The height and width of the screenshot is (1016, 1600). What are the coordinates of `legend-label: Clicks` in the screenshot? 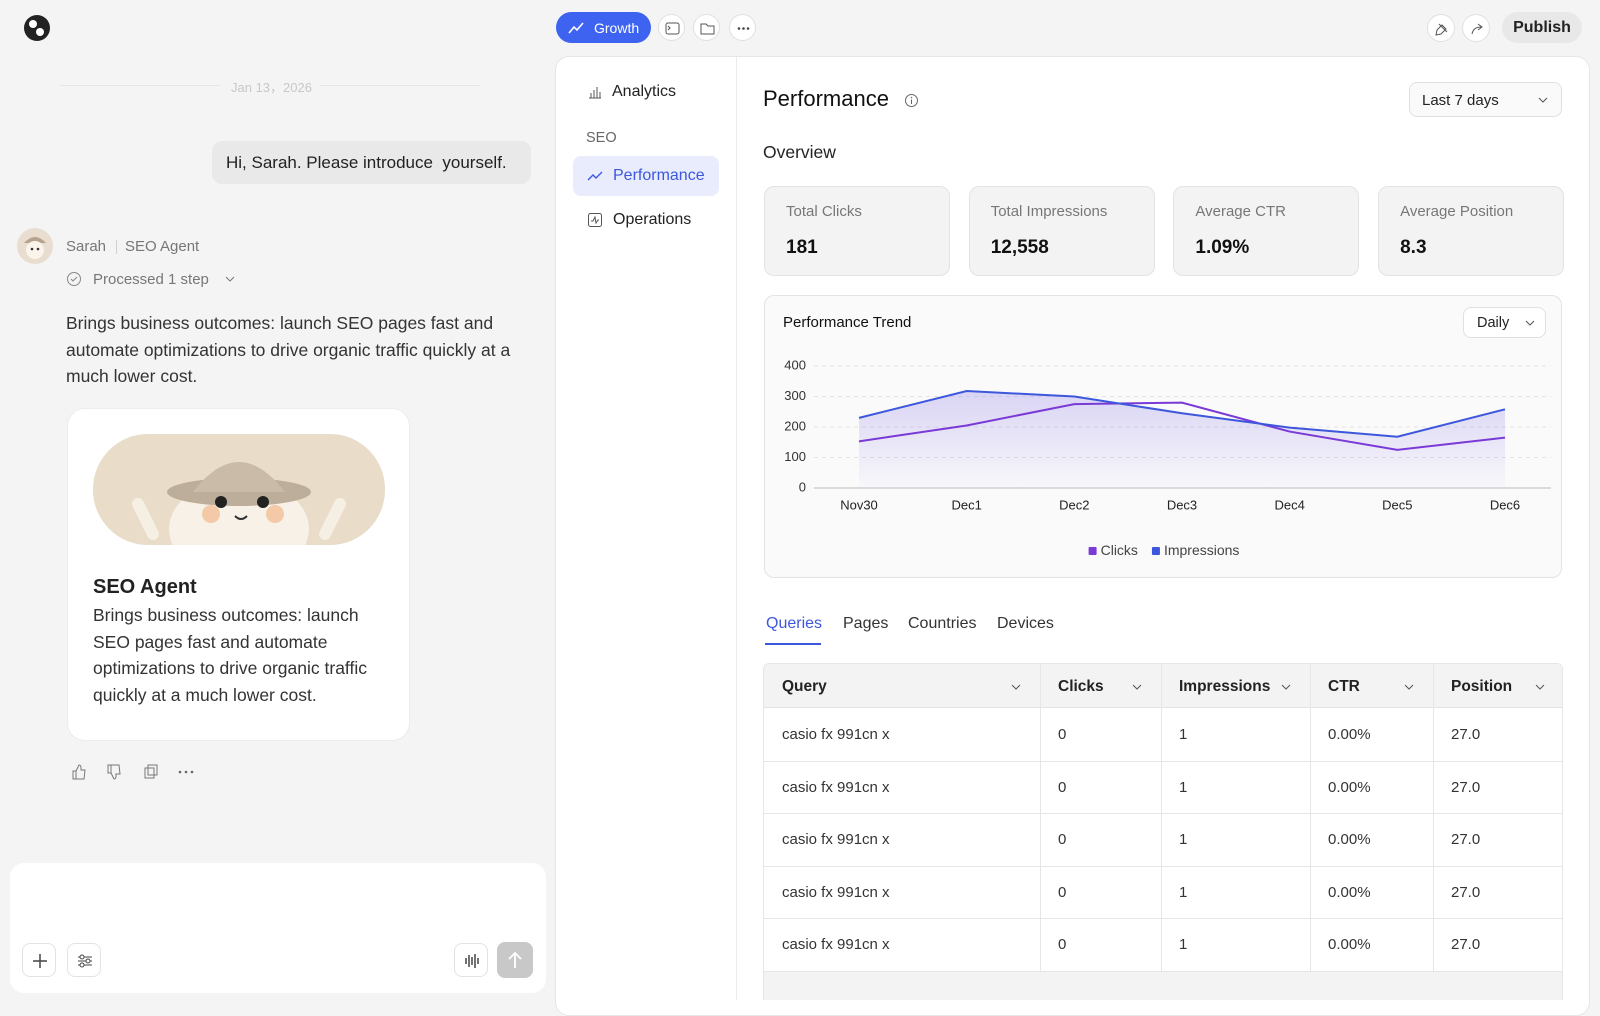 It's located at (1119, 550).